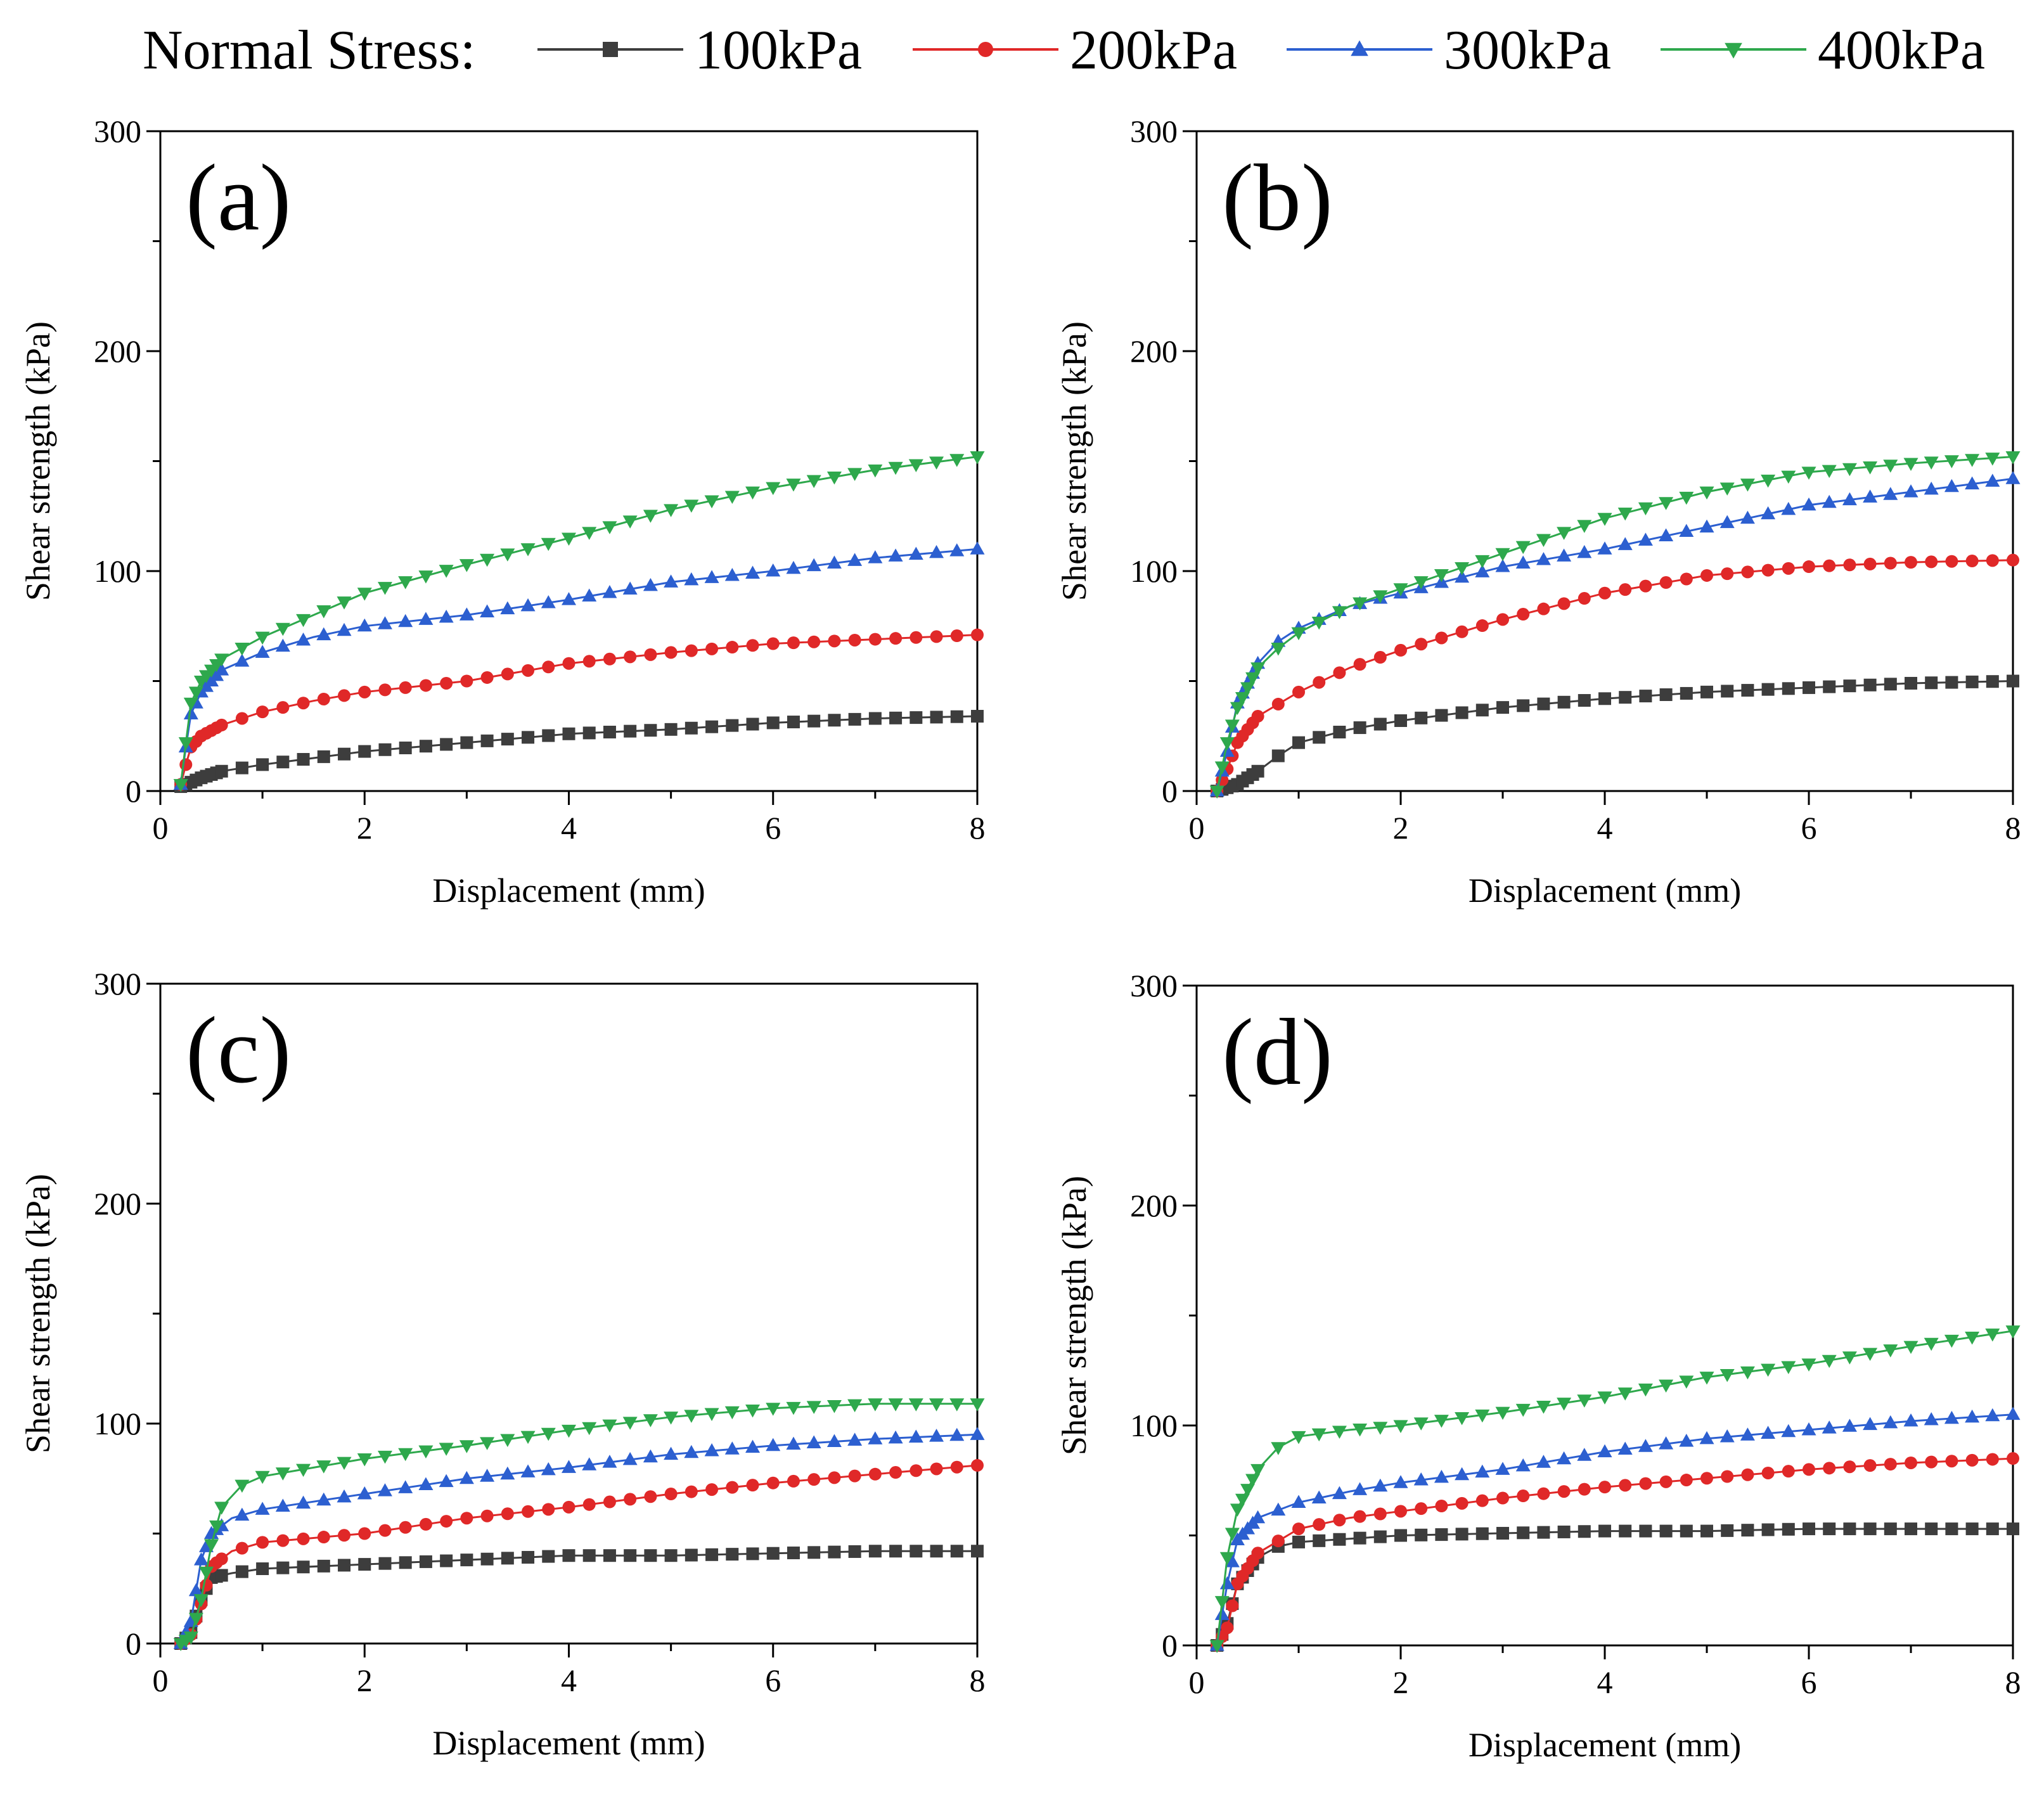 The height and width of the screenshot is (1795, 2044). What do you see at coordinates (238, 197) in the screenshot?
I see `panel-label: (a)` at bounding box center [238, 197].